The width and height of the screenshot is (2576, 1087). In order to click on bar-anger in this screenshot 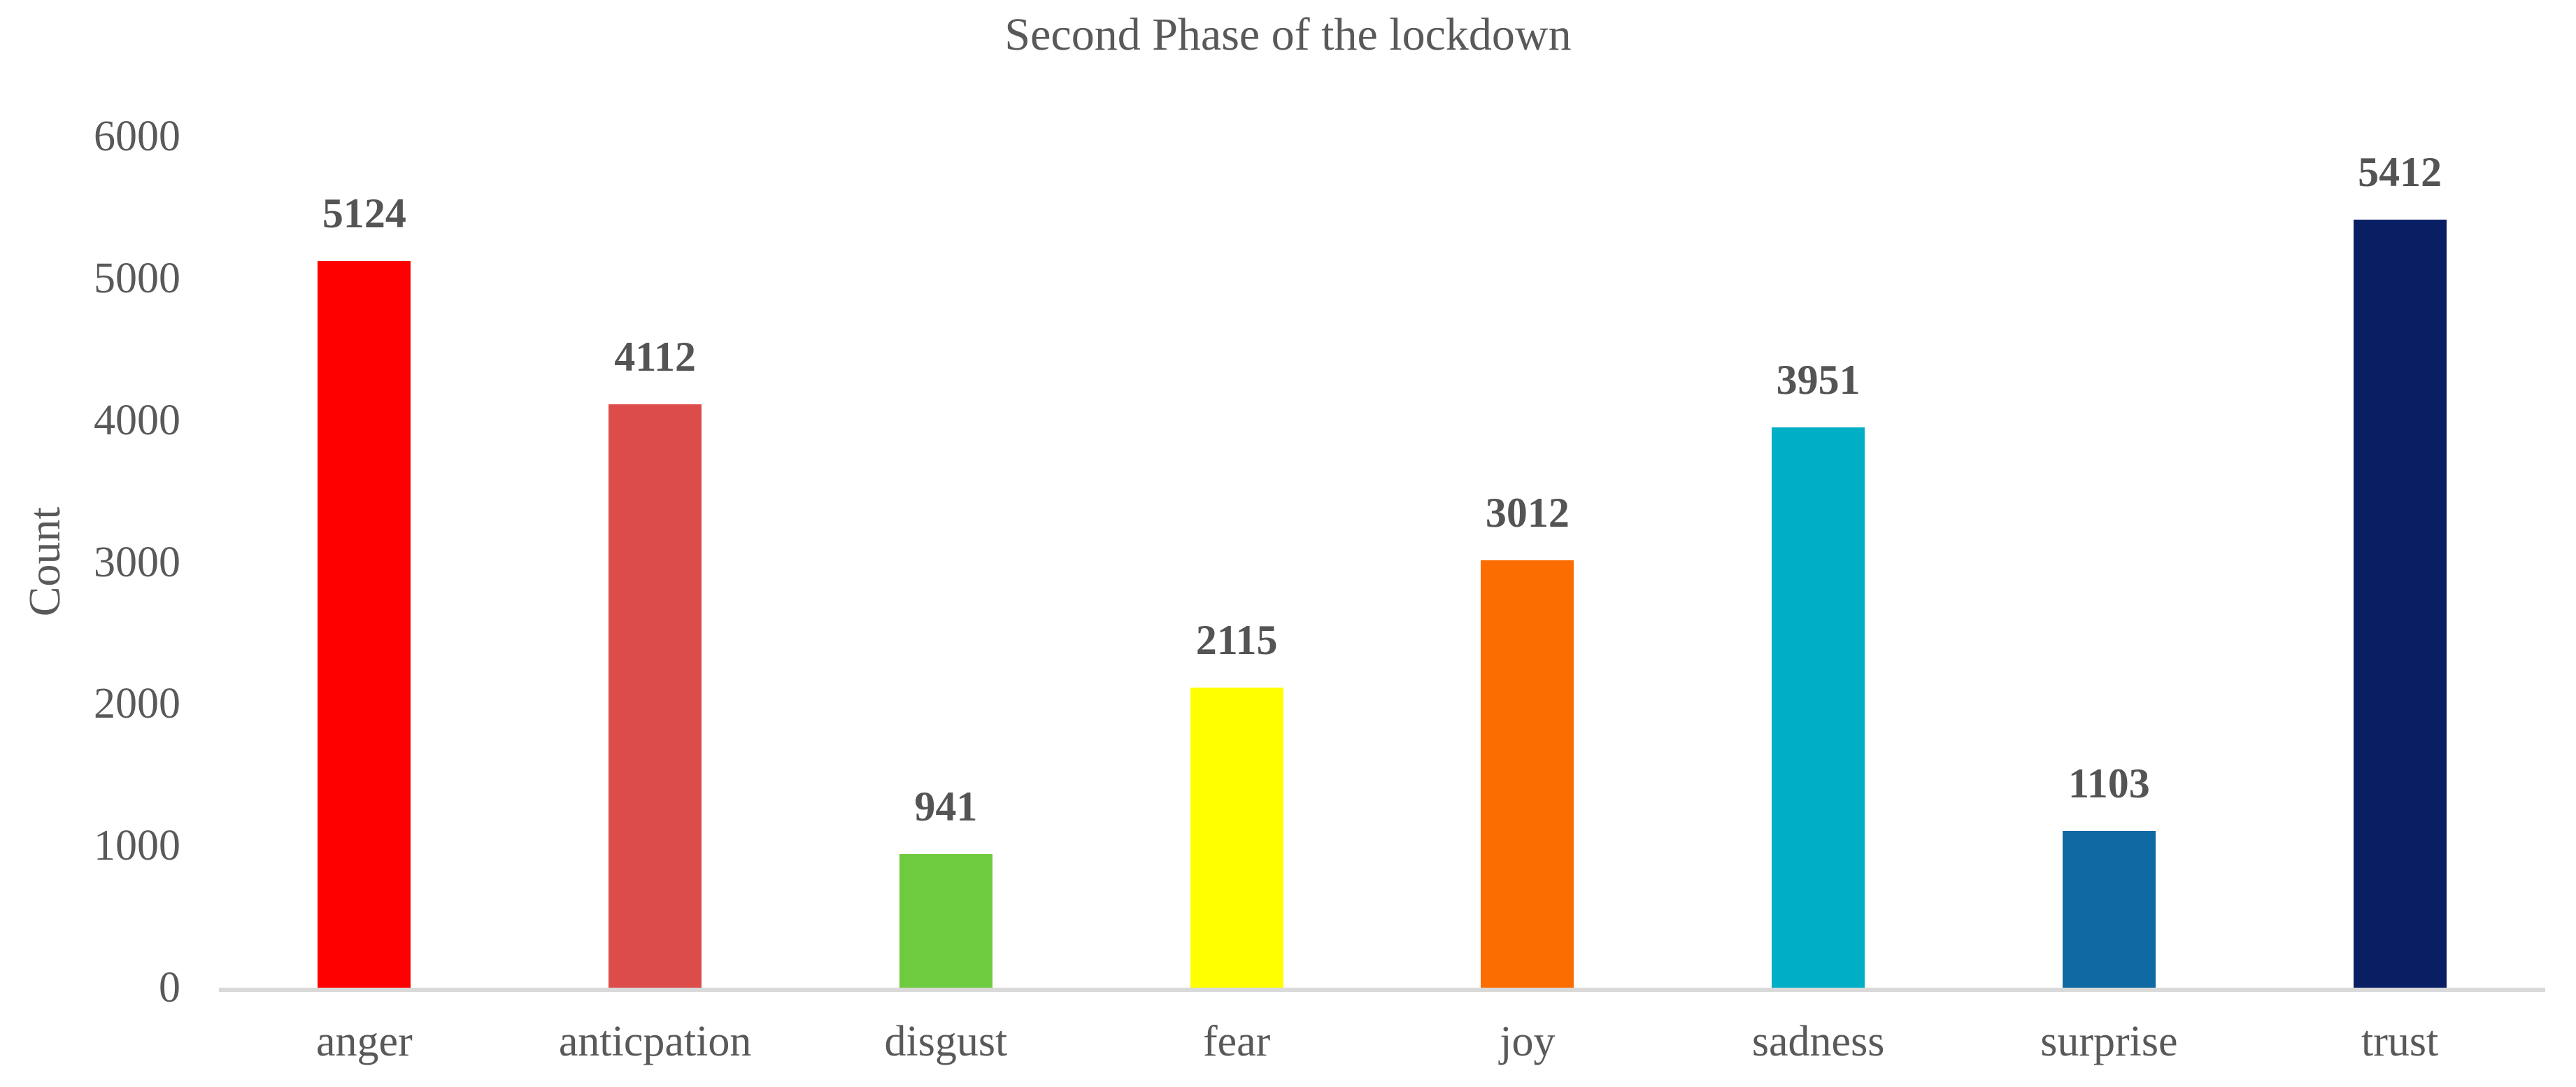, I will do `click(364, 624)`.